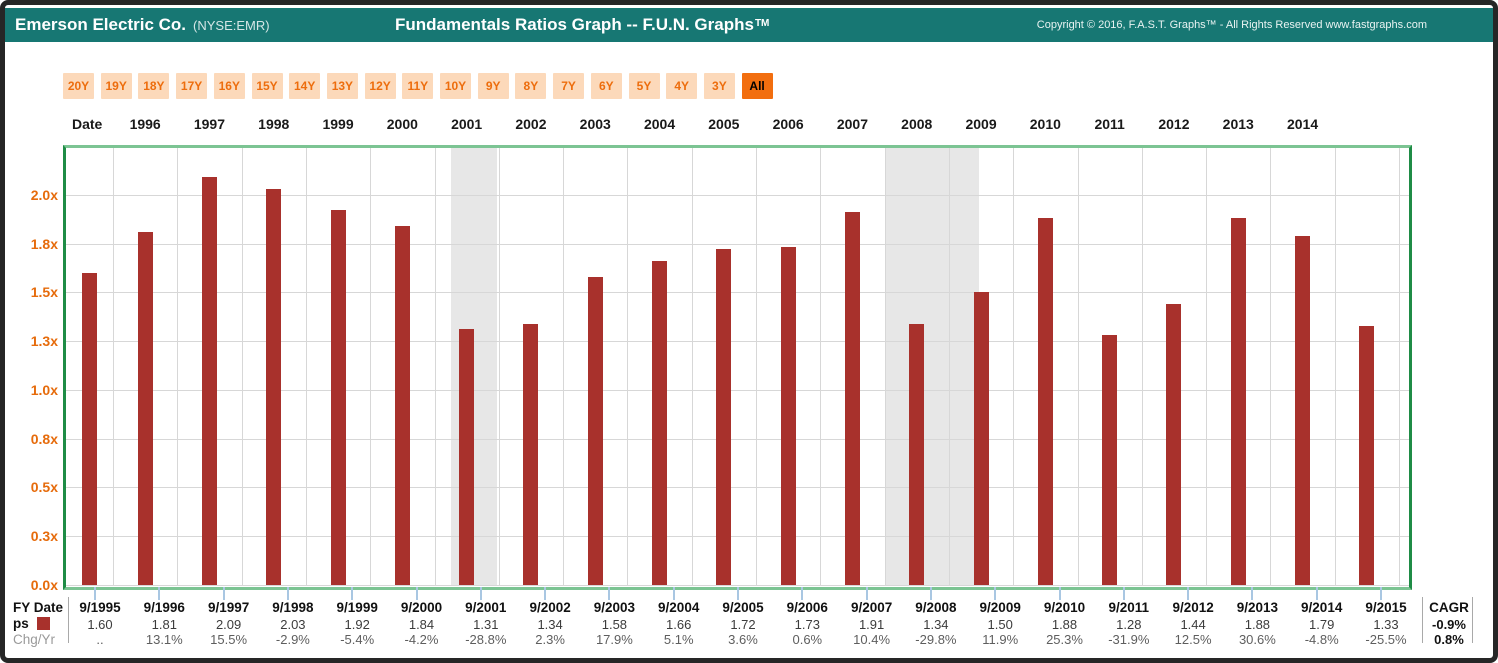 This screenshot has height=663, width=1498. I want to click on v-gridline-2001, so click(435, 366).